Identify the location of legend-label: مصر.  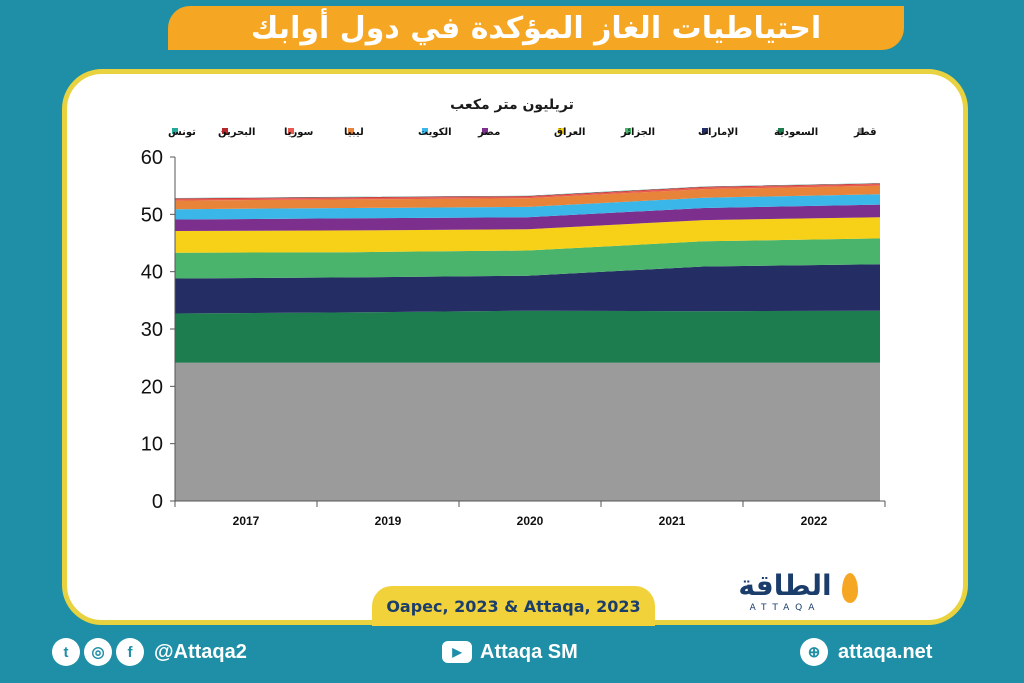
(488, 132).